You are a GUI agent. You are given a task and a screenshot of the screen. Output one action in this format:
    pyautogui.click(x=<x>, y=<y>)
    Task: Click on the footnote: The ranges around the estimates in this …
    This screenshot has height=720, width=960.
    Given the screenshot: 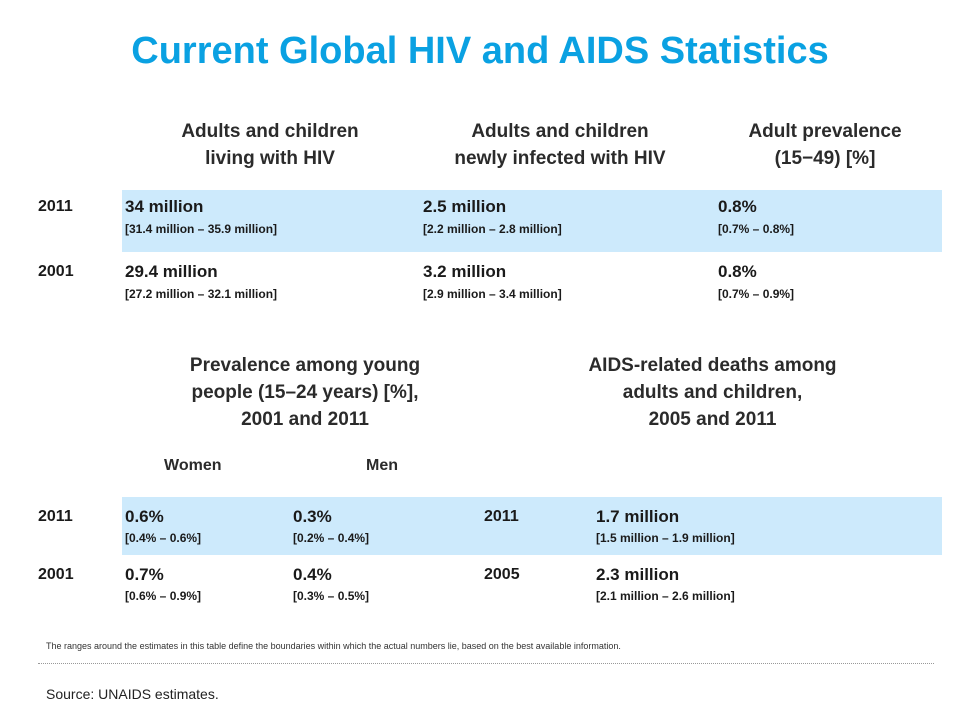 What is the action you would take?
    pyautogui.click(x=333, y=646)
    